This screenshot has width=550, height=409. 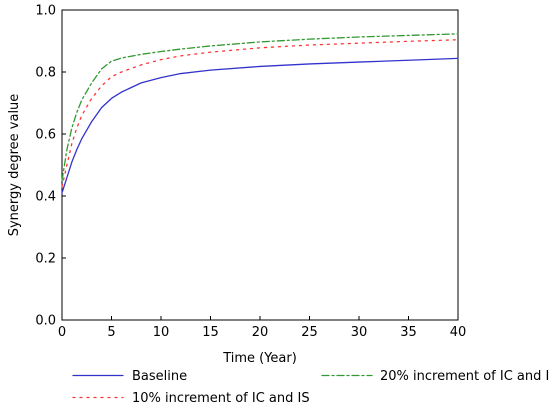 What do you see at coordinates (62, 332) in the screenshot?
I see `x-tick-label: 0` at bounding box center [62, 332].